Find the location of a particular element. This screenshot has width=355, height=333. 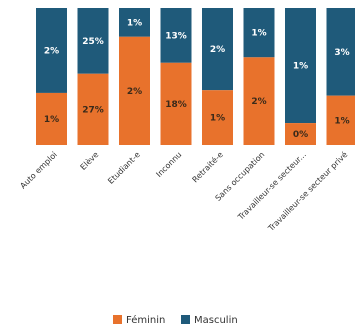

bar-segment-masculin-inconnu is located at coordinates (176, 35).